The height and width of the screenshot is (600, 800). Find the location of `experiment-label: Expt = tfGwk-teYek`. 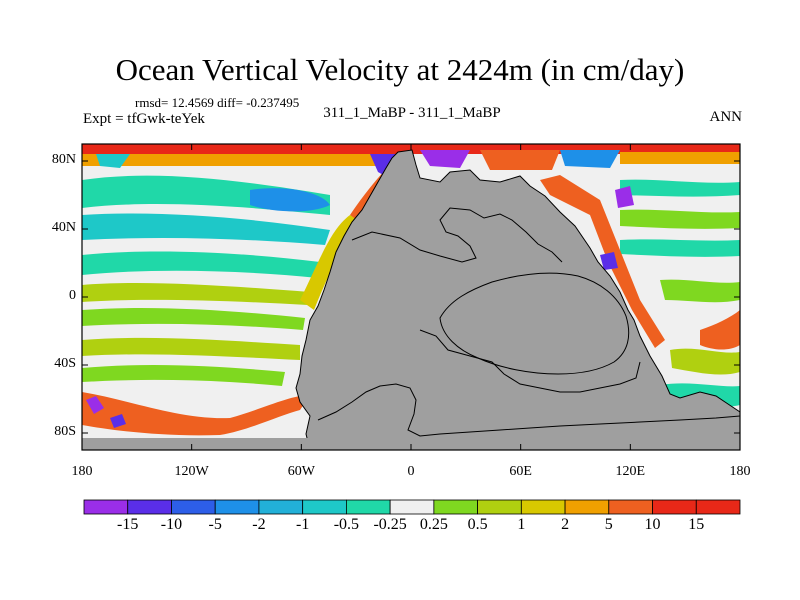

experiment-label: Expt = tfGwk-teYek is located at coordinates (144, 119).